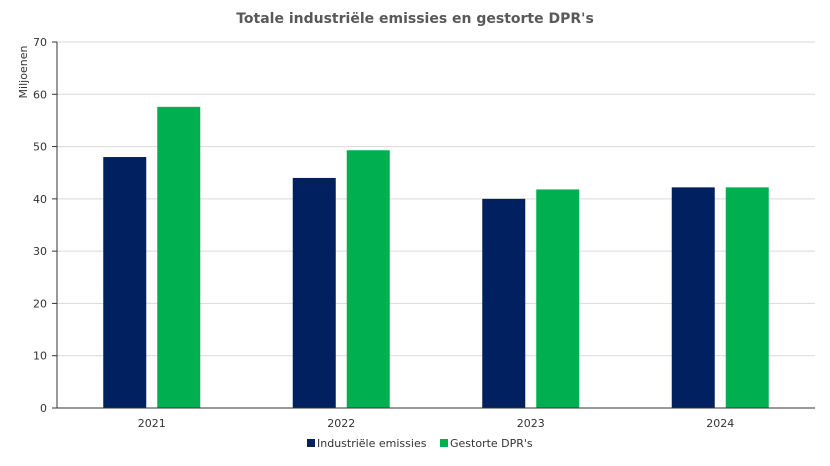 The height and width of the screenshot is (466, 830). I want to click on bar-gestorte-dprs-2024, so click(747, 297).